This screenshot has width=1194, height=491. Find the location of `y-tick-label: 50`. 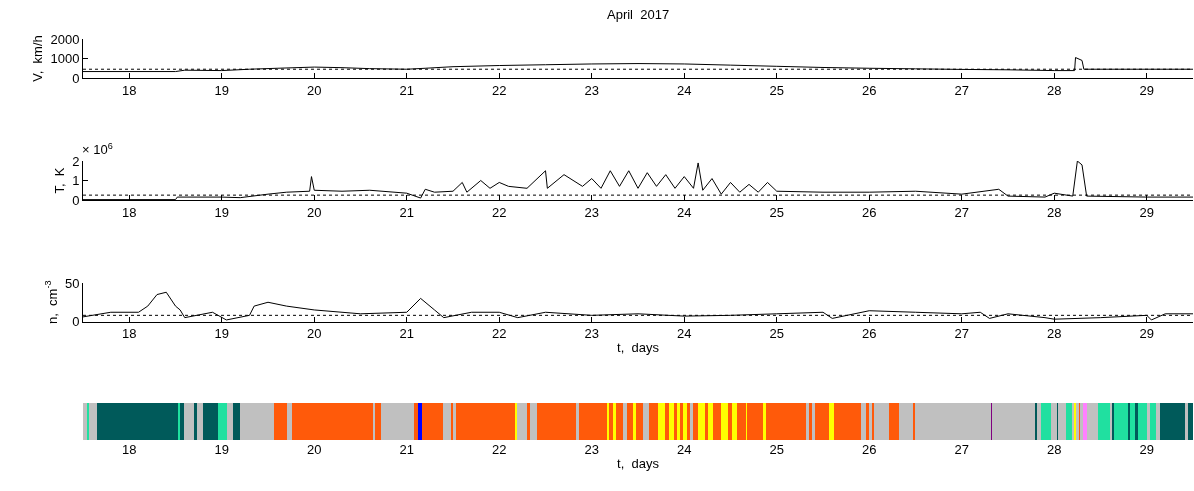

y-tick-label: 50 is located at coordinates (72, 283).